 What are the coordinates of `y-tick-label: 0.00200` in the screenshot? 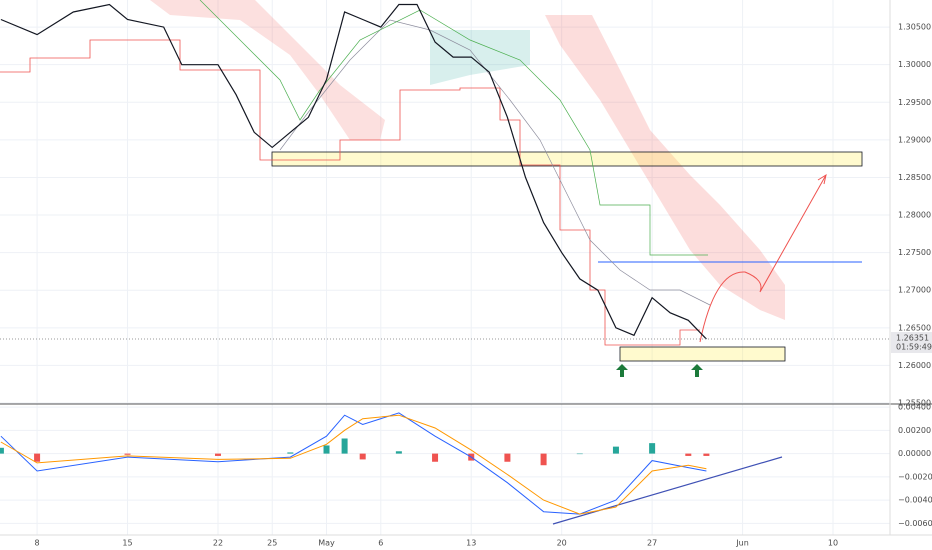 It's located at (914, 430).